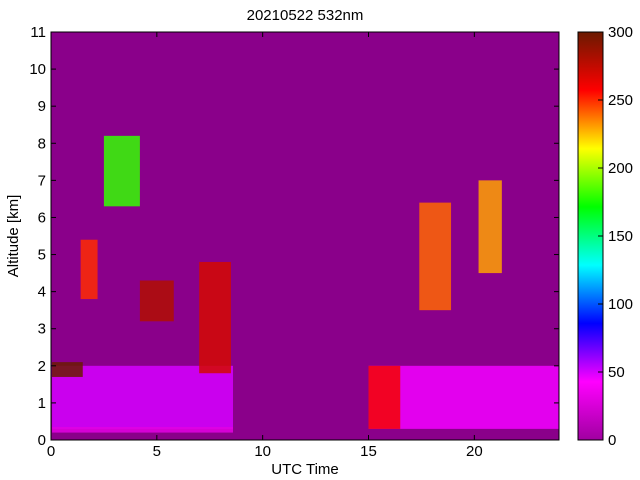  Describe the element at coordinates (42, 180) in the screenshot. I see `y-tick-label: 7` at that location.